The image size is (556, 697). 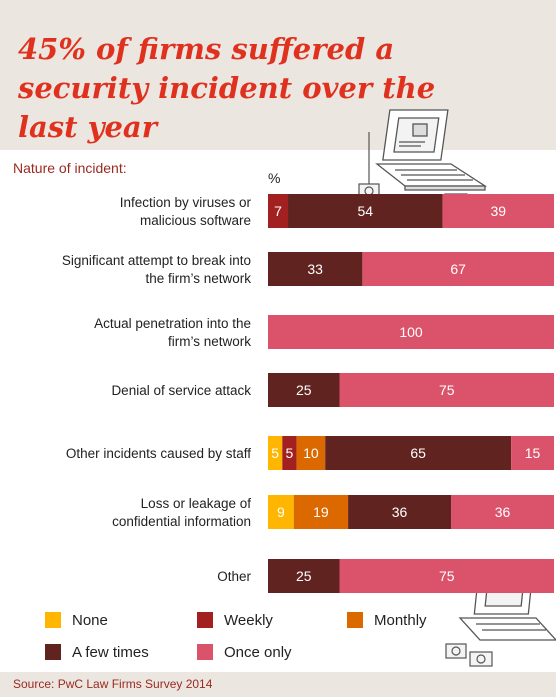 What do you see at coordinates (110, 652) in the screenshot?
I see `legend-label: A few times` at bounding box center [110, 652].